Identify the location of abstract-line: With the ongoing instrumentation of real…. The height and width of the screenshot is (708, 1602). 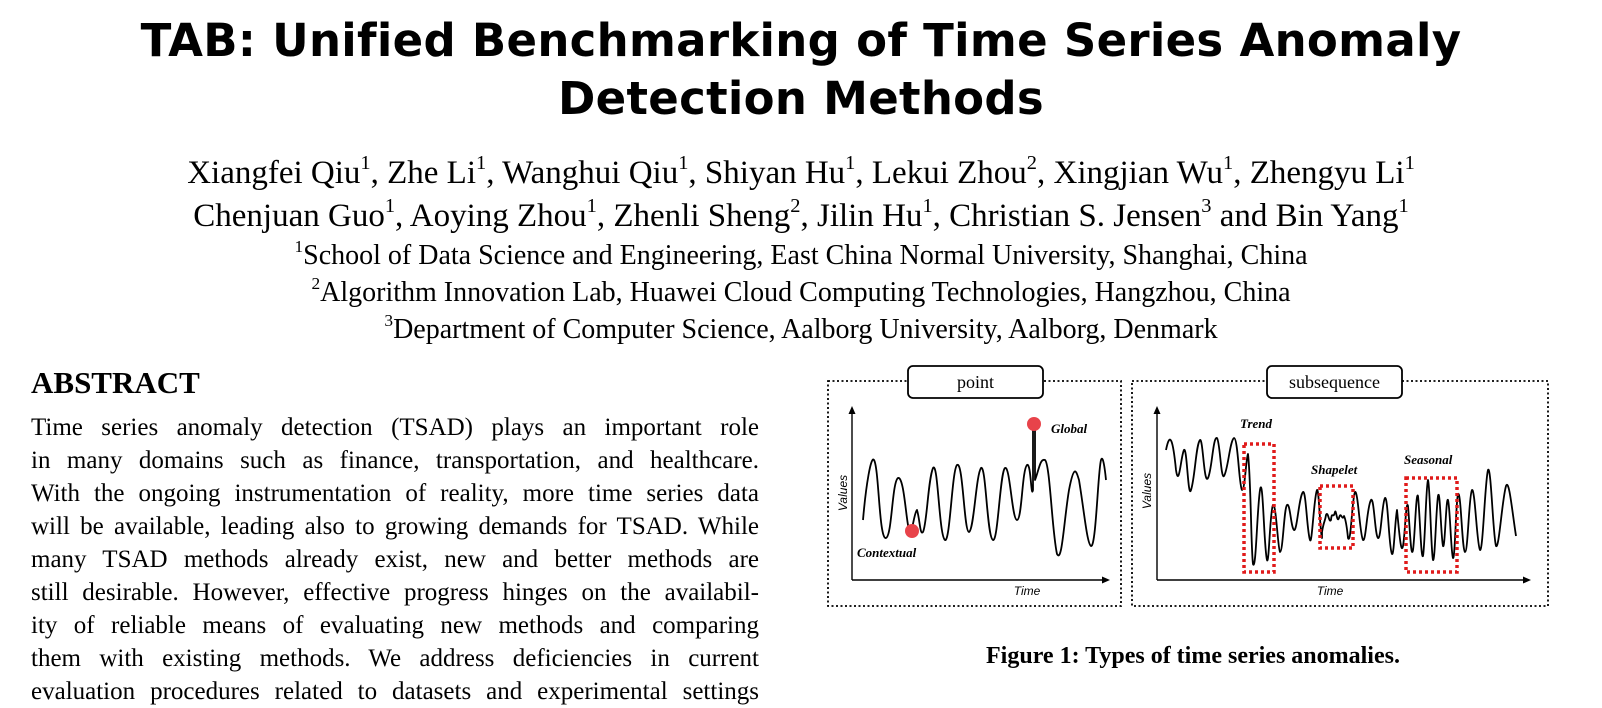
(395, 493).